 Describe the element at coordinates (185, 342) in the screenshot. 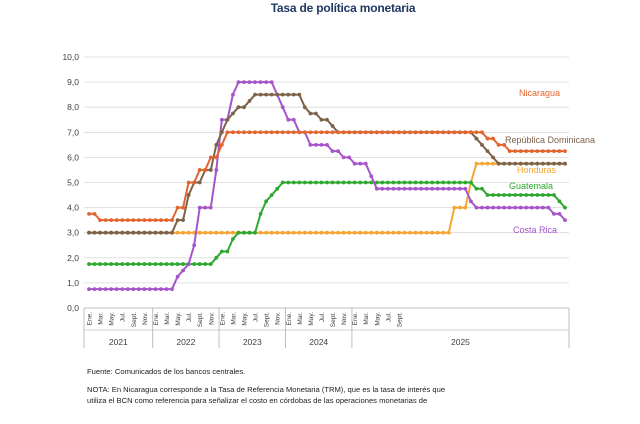

I see `year-label: 2022` at that location.